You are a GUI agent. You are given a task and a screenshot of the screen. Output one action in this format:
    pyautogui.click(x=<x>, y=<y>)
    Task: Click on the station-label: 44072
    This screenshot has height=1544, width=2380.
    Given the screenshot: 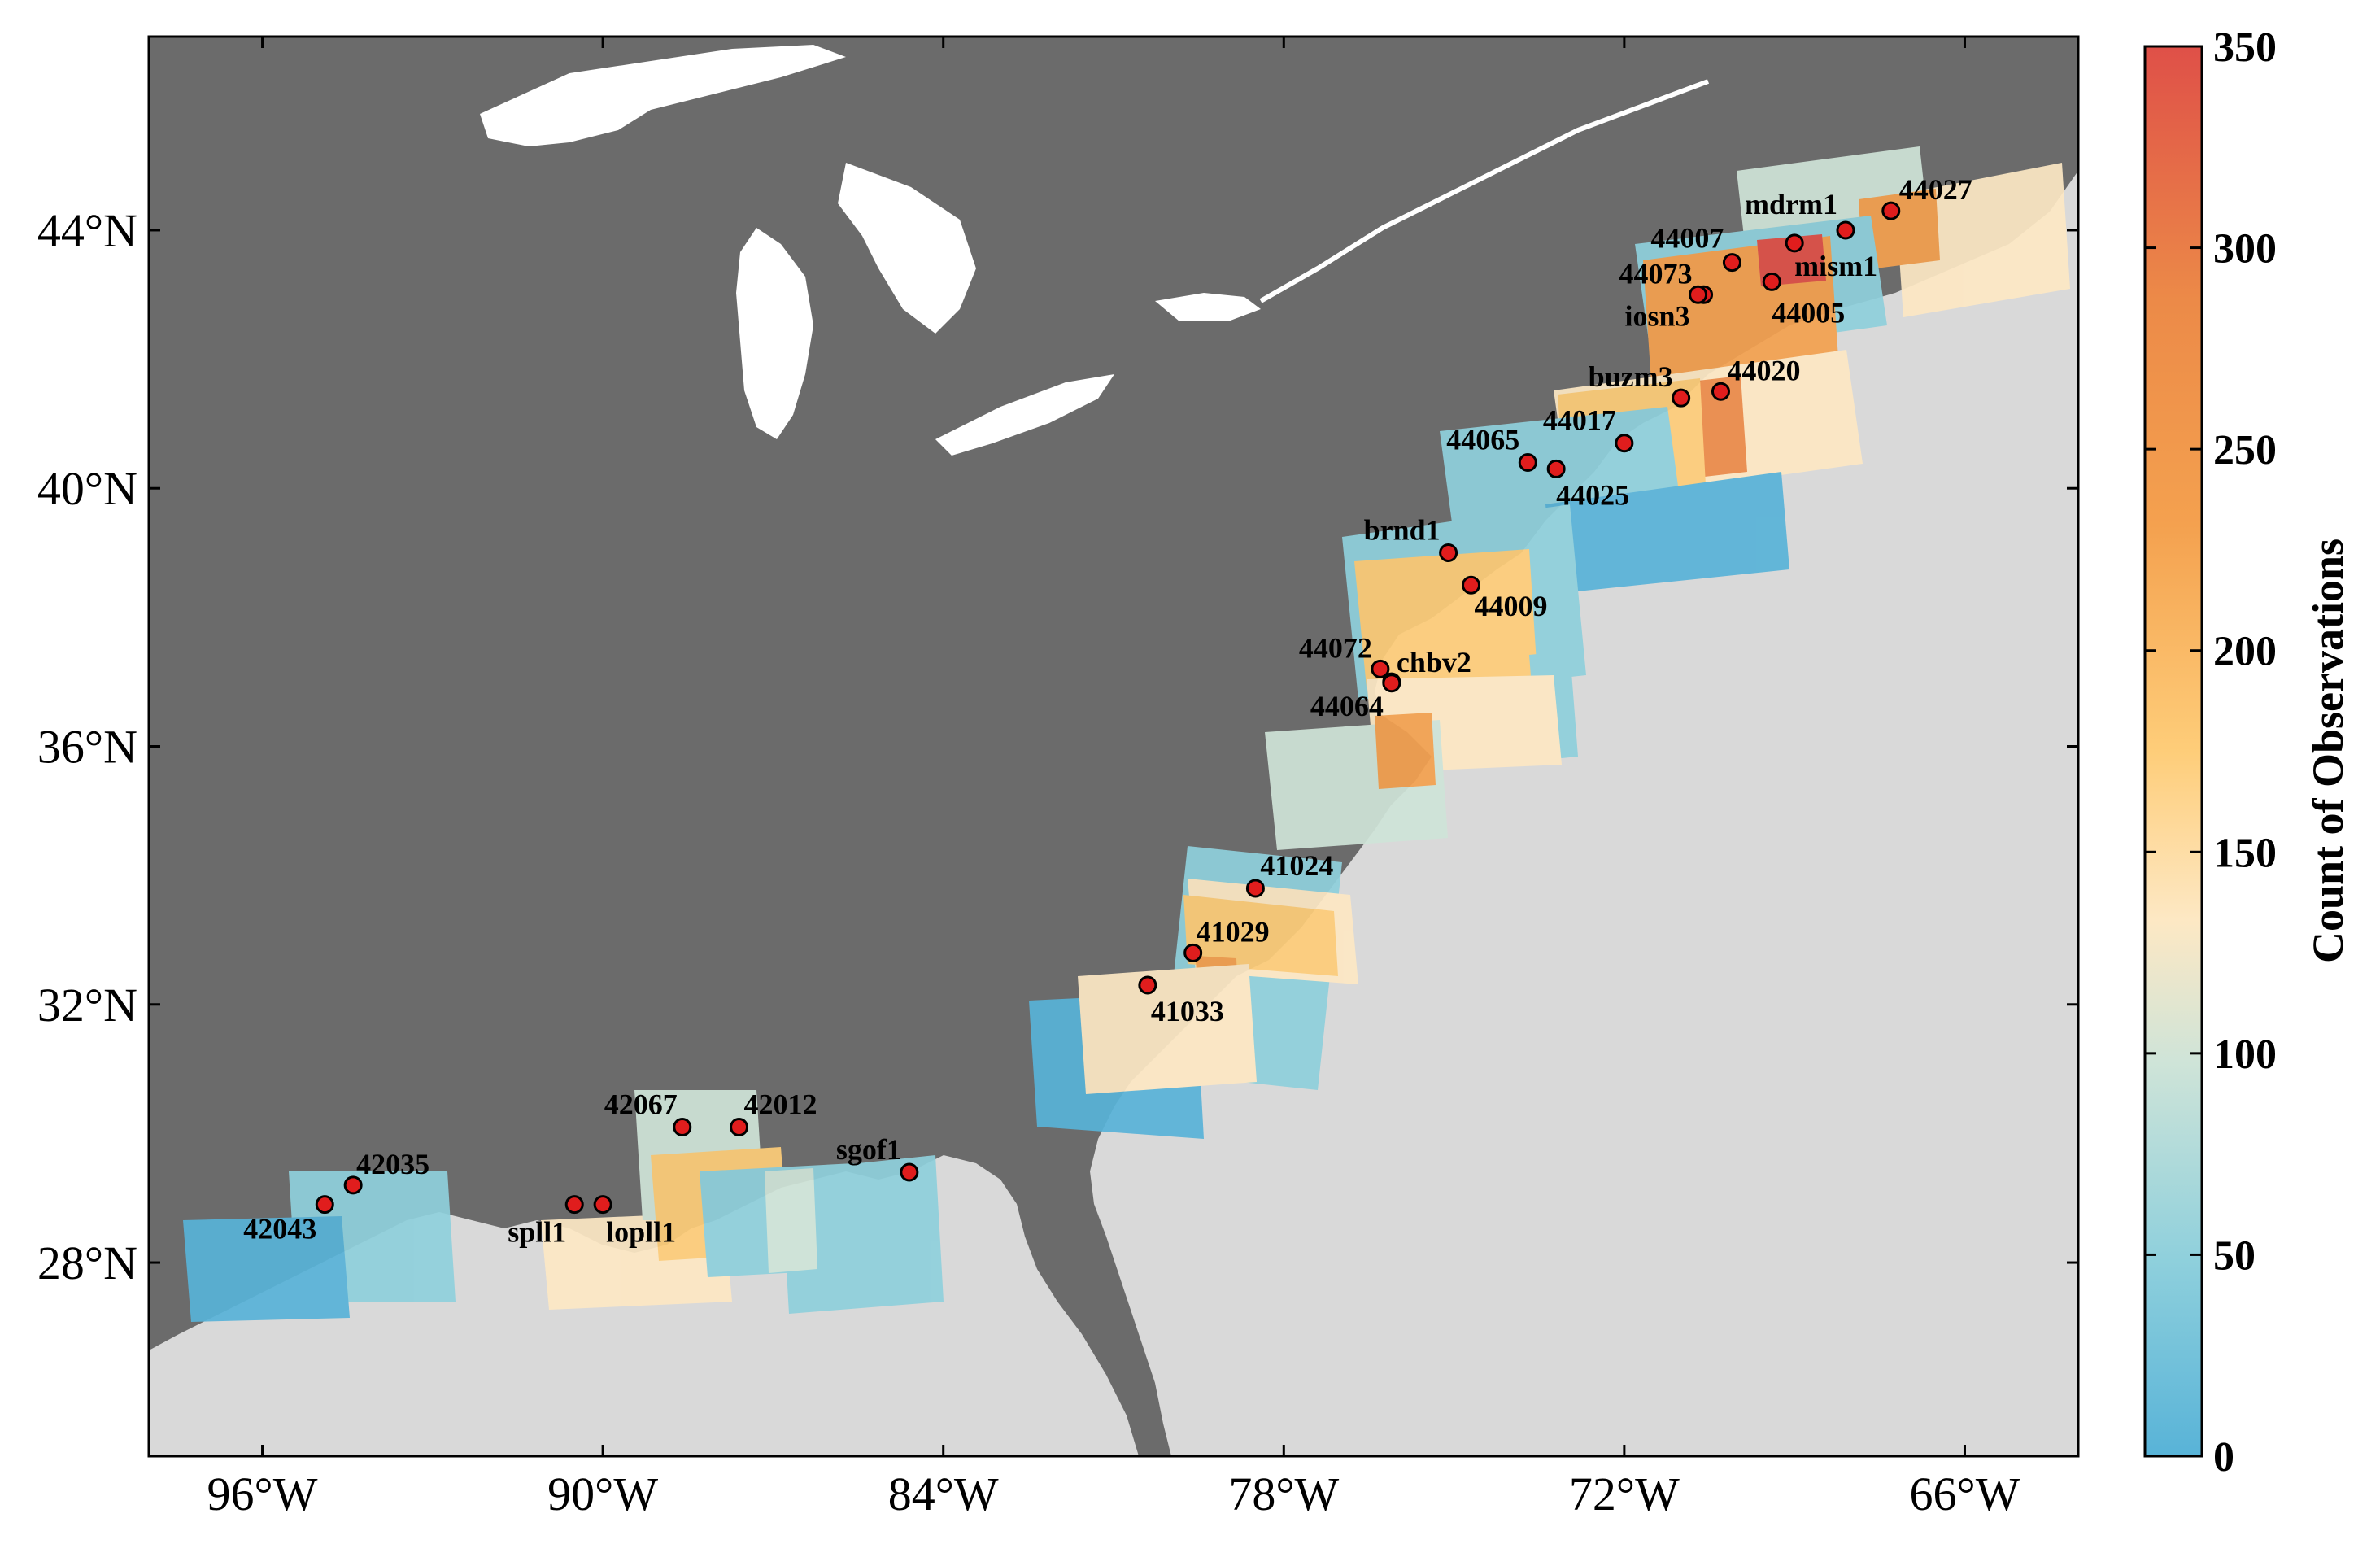 What is the action you would take?
    pyautogui.click(x=1336, y=647)
    